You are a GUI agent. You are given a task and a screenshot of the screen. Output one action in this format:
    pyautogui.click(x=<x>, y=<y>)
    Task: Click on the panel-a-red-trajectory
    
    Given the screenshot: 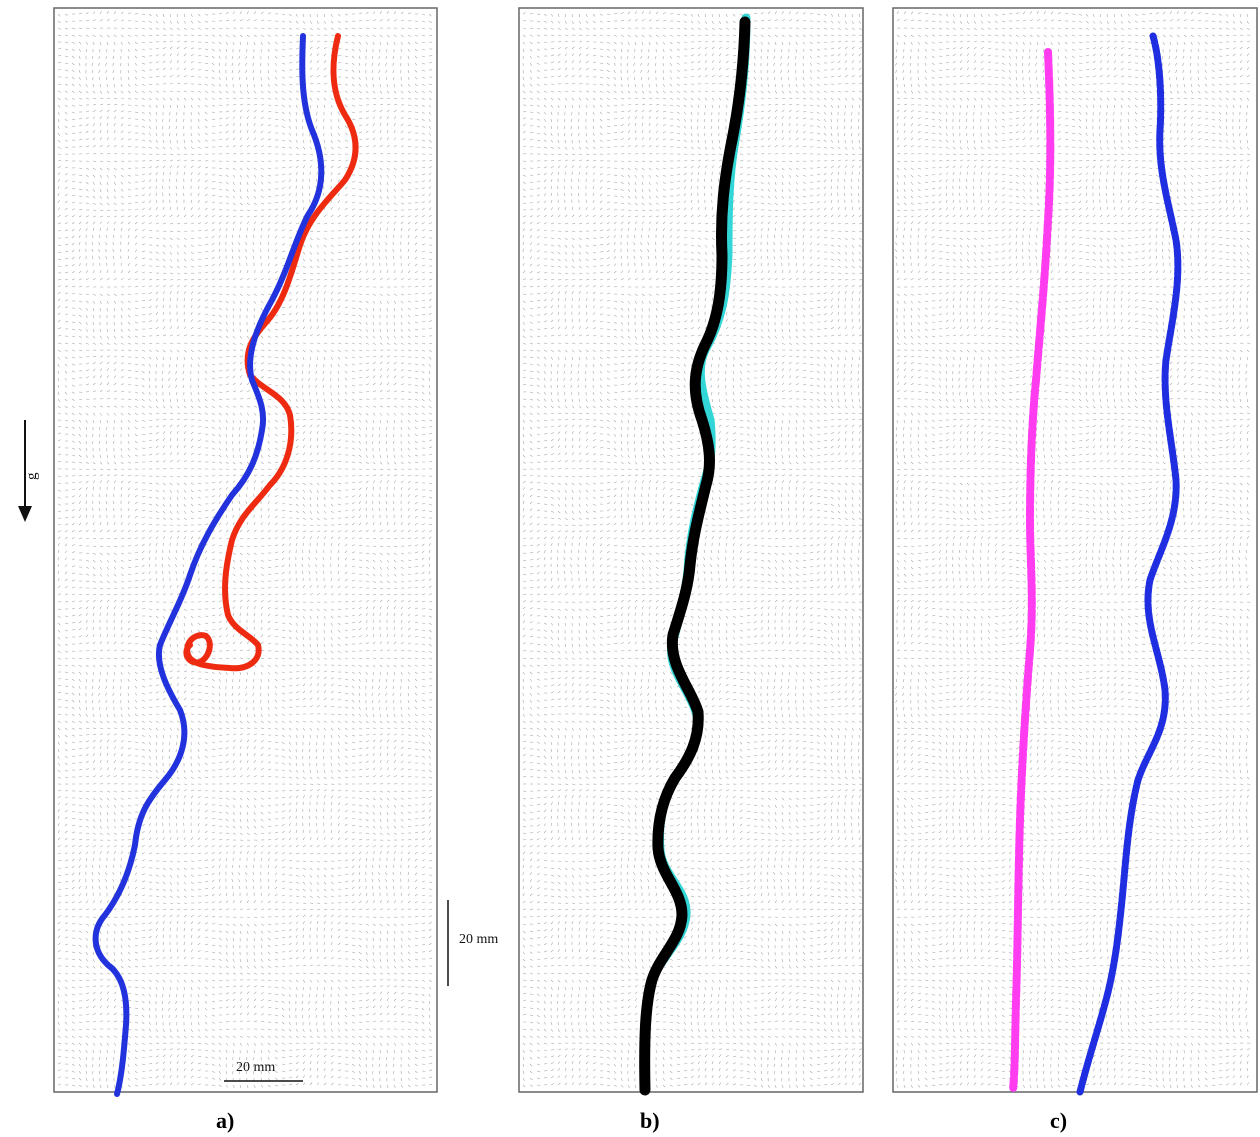 What is the action you would take?
    pyautogui.click(x=271, y=352)
    